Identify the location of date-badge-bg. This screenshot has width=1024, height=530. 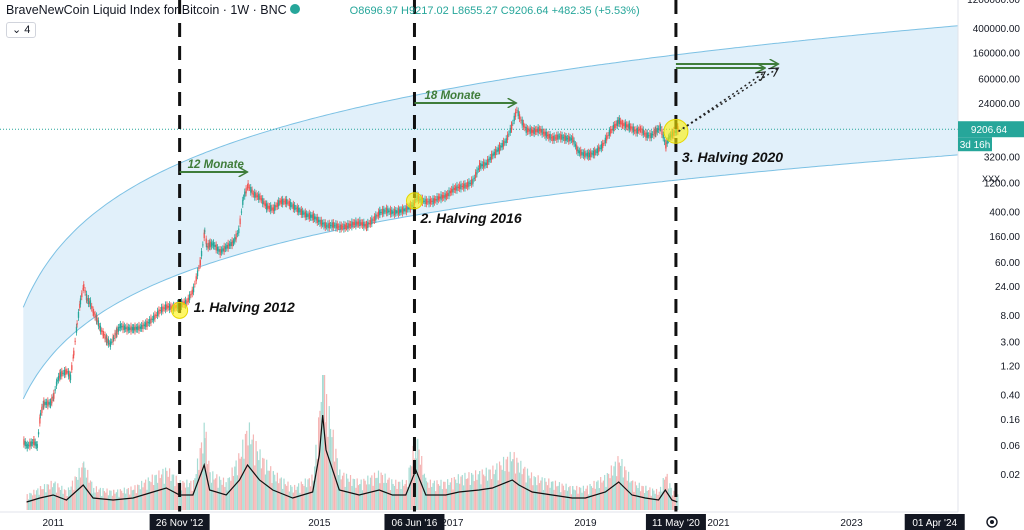
(934, 522).